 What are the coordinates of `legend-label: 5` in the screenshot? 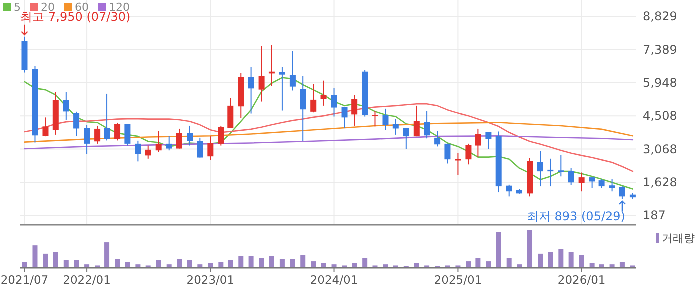 It's located at (17, 7).